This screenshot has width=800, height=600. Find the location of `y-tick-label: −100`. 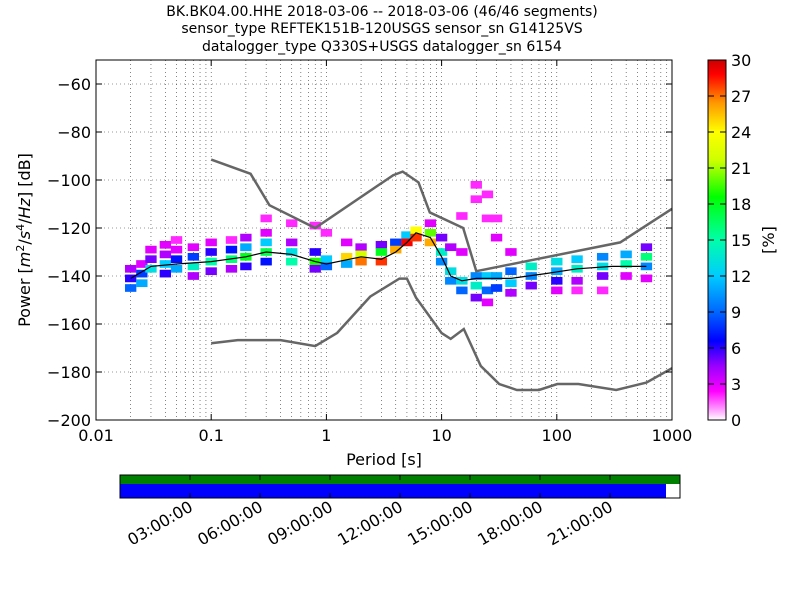

y-tick-label: −100 is located at coordinates (69, 180).